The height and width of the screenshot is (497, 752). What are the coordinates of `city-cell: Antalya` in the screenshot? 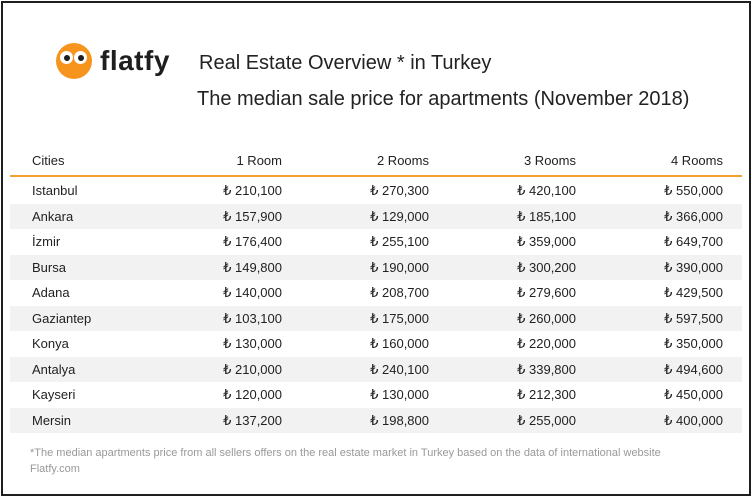 It's located at (54, 369).